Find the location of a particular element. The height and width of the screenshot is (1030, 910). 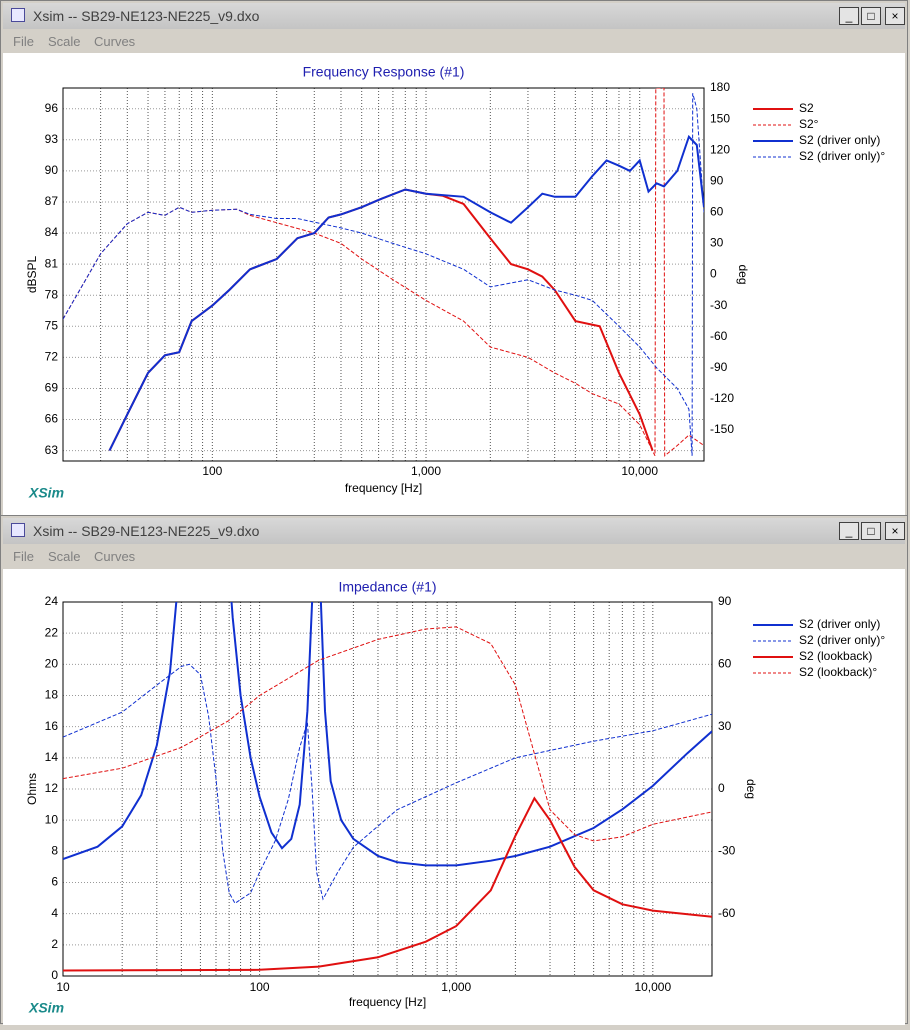

y-tick-label: 12 is located at coordinates (52, 788).